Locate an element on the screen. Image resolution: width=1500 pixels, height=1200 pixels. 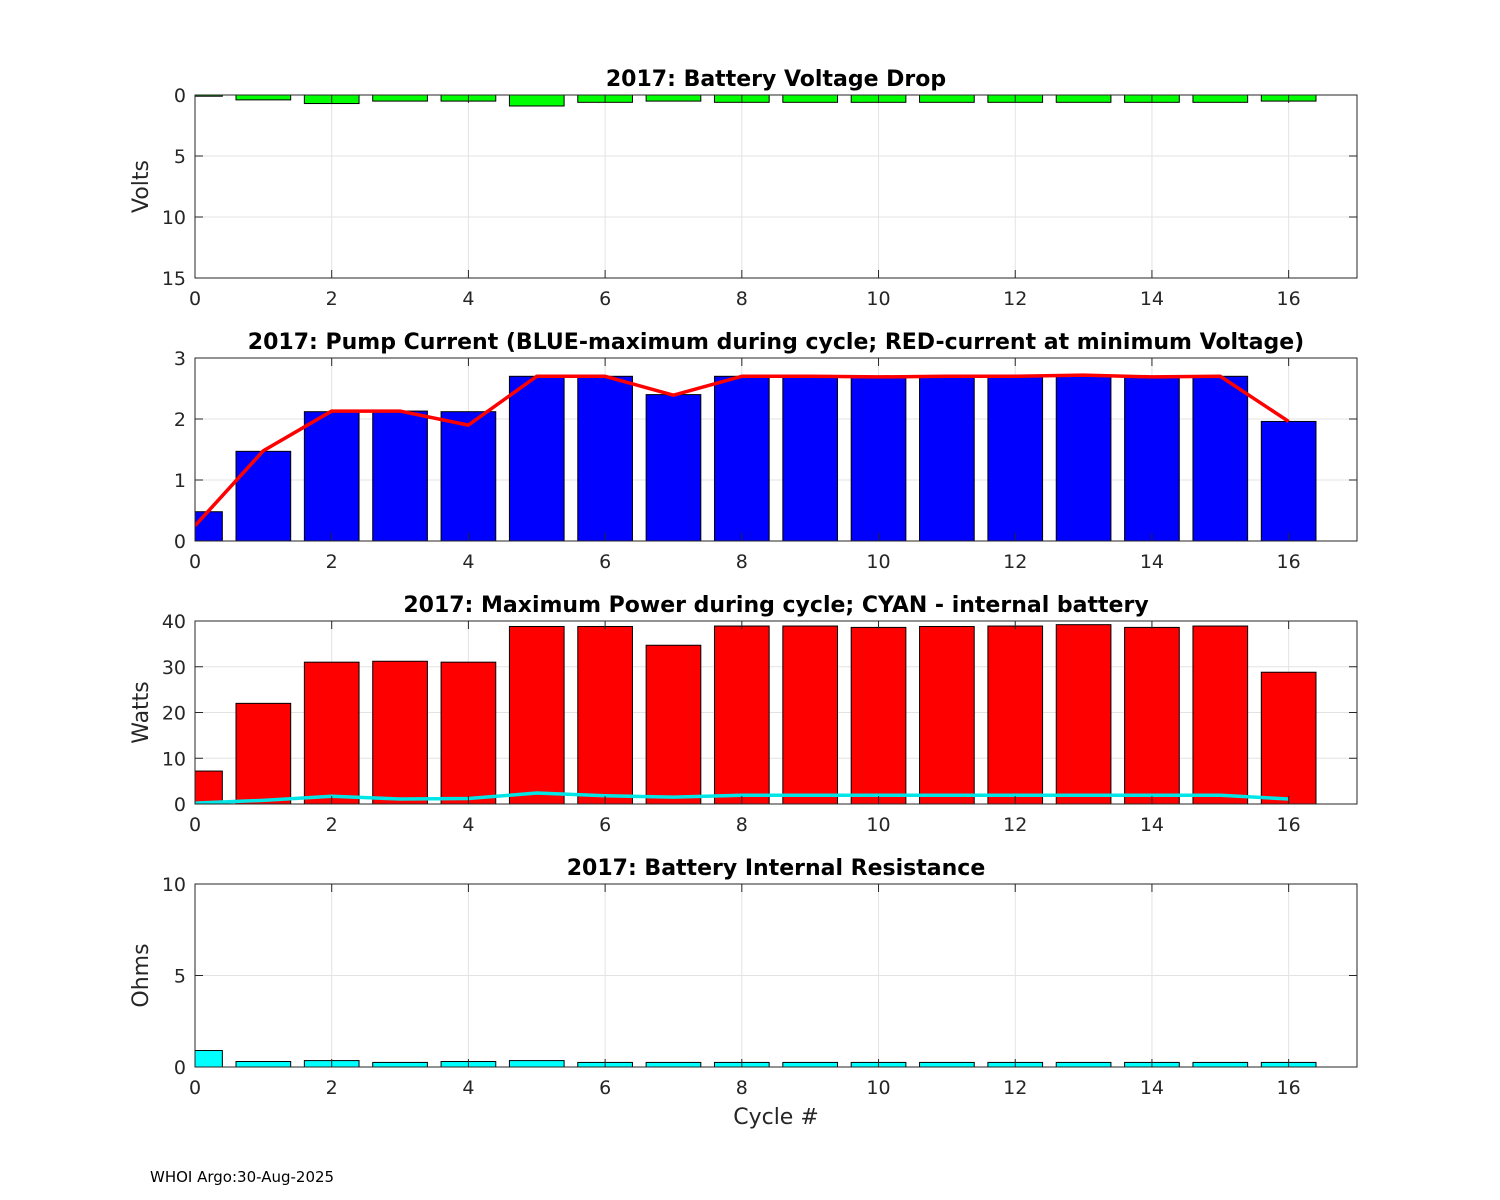
x-axis-label: Cycle # is located at coordinates (776, 1117).